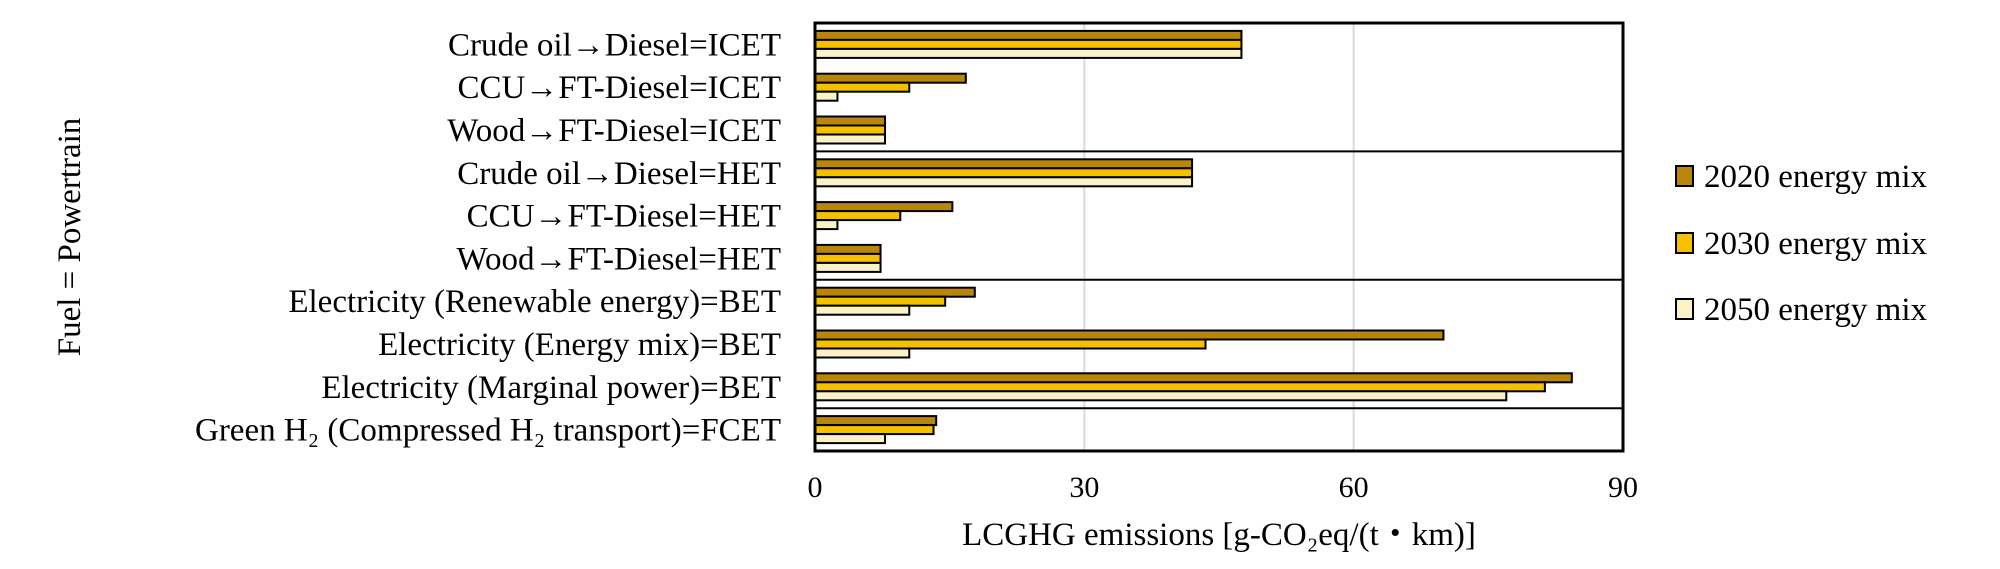 The width and height of the screenshot is (2000, 569). What do you see at coordinates (488, 431) in the screenshot?
I see `category-label: Green H₂ (Compressed H₂ transport)=FCET` at bounding box center [488, 431].